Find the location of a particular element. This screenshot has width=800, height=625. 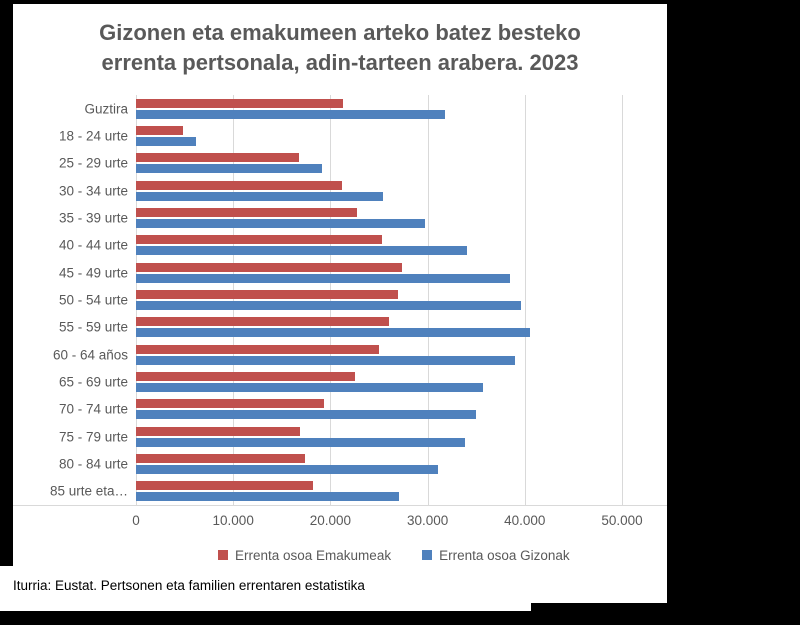

category-row: 18 - 24 urte is located at coordinates (340, 135).